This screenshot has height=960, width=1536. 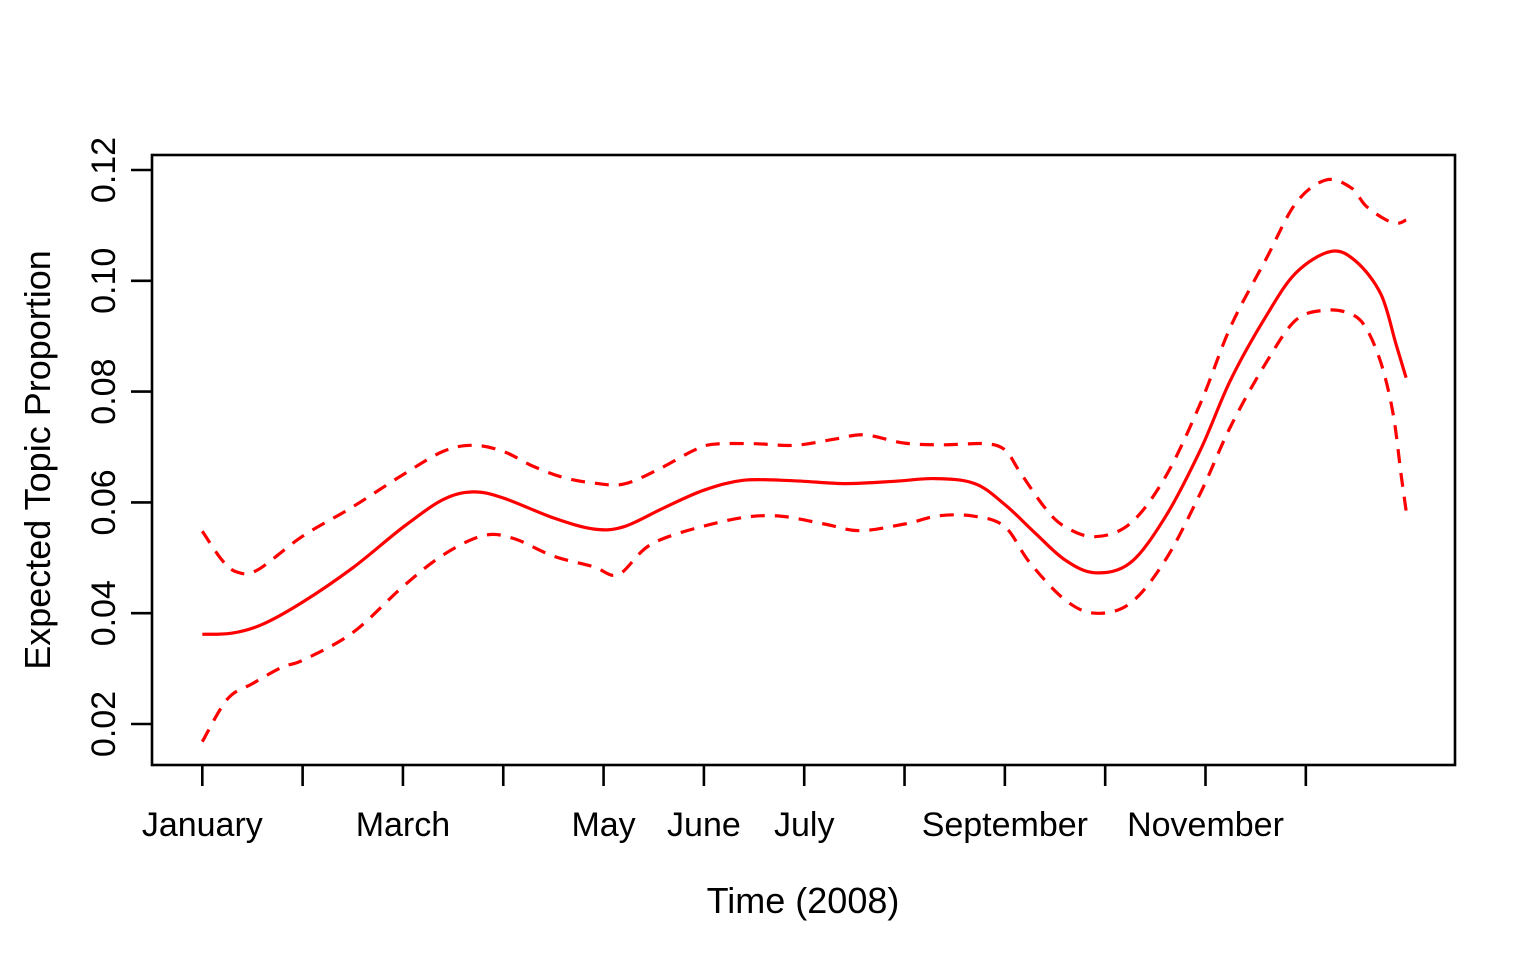 What do you see at coordinates (104, 724) in the screenshot?
I see `y-tick-label: 0.02` at bounding box center [104, 724].